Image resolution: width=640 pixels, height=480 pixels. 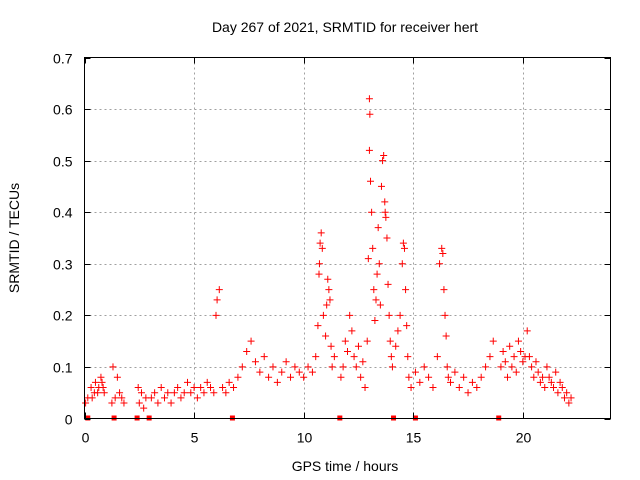 I want to click on x-tick-label: 10, so click(x=305, y=438).